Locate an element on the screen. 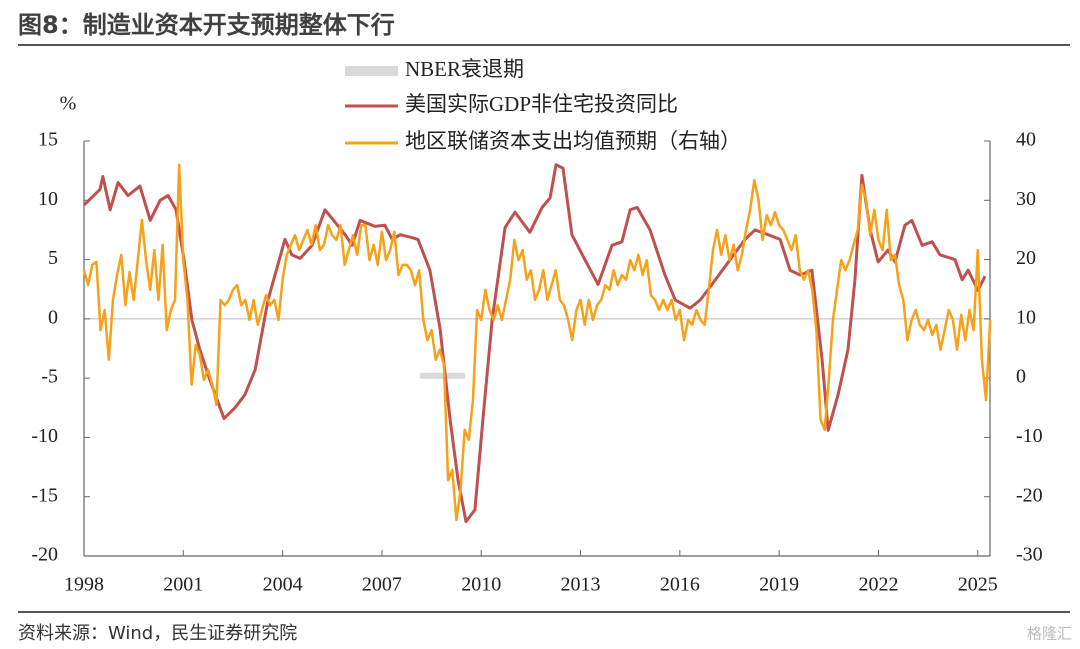 The width and height of the screenshot is (1080, 649). y-tick-label: -10 is located at coordinates (44, 436).